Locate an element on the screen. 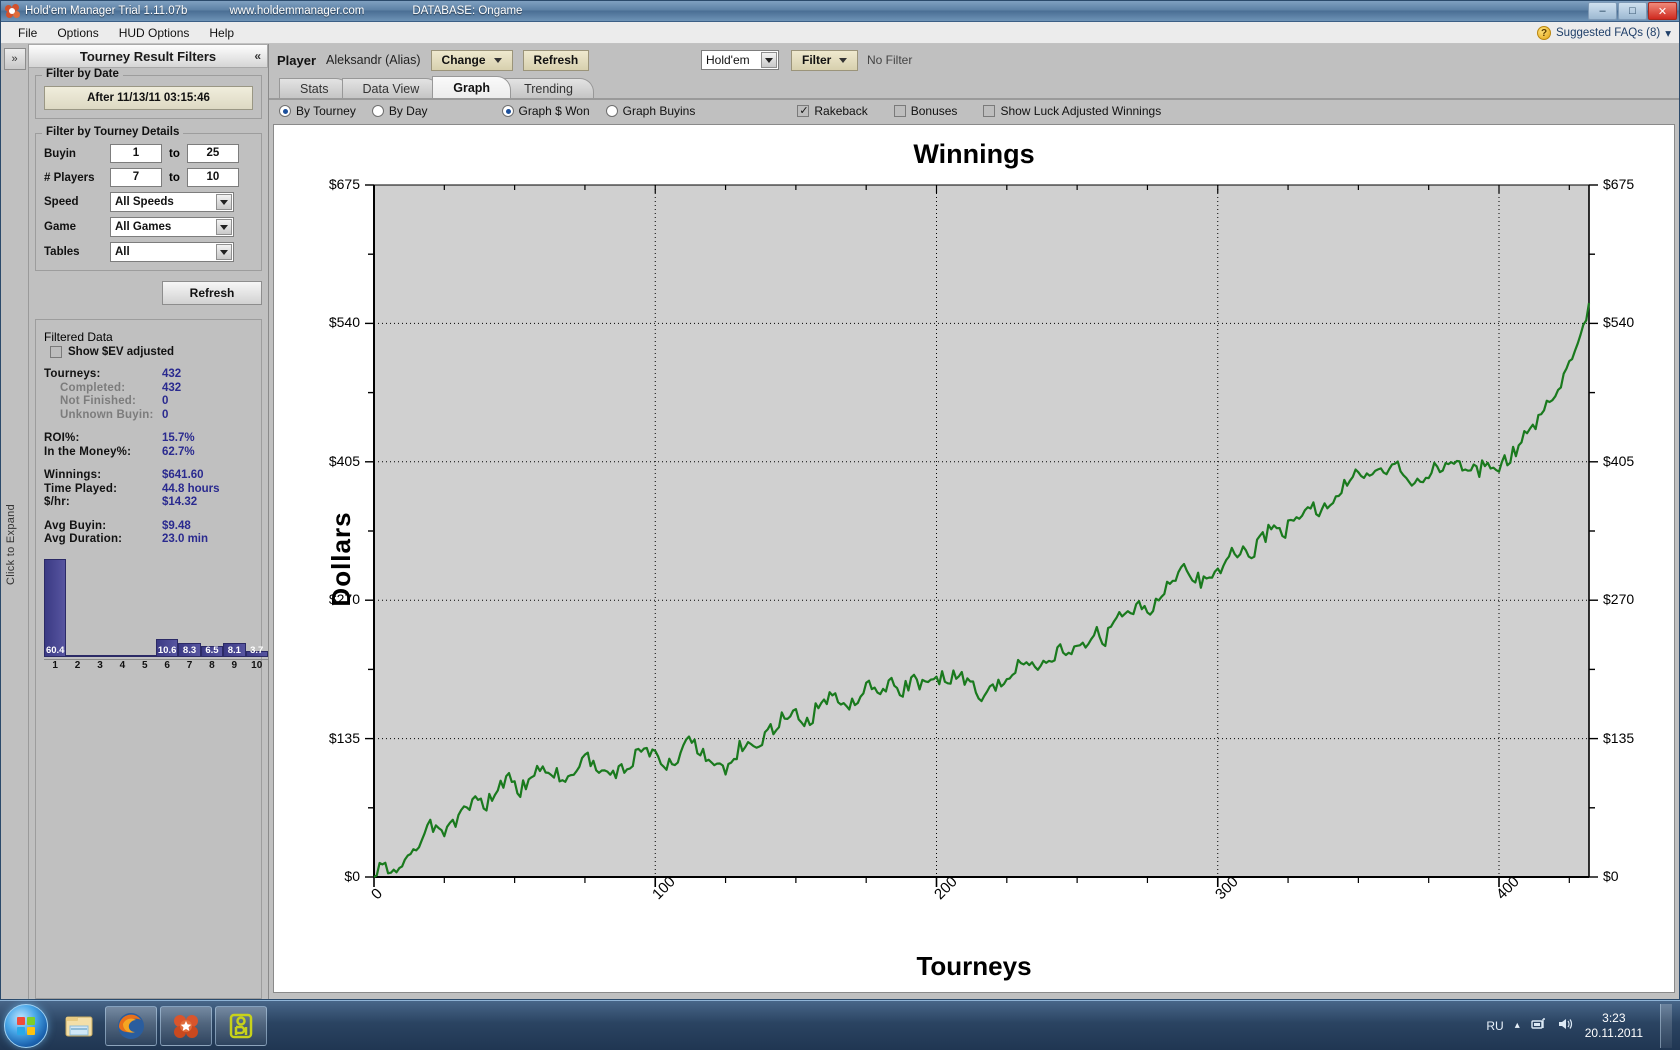 This screenshot has width=1680, height=1050. taskbar-holdem-manager is located at coordinates (186, 1025).